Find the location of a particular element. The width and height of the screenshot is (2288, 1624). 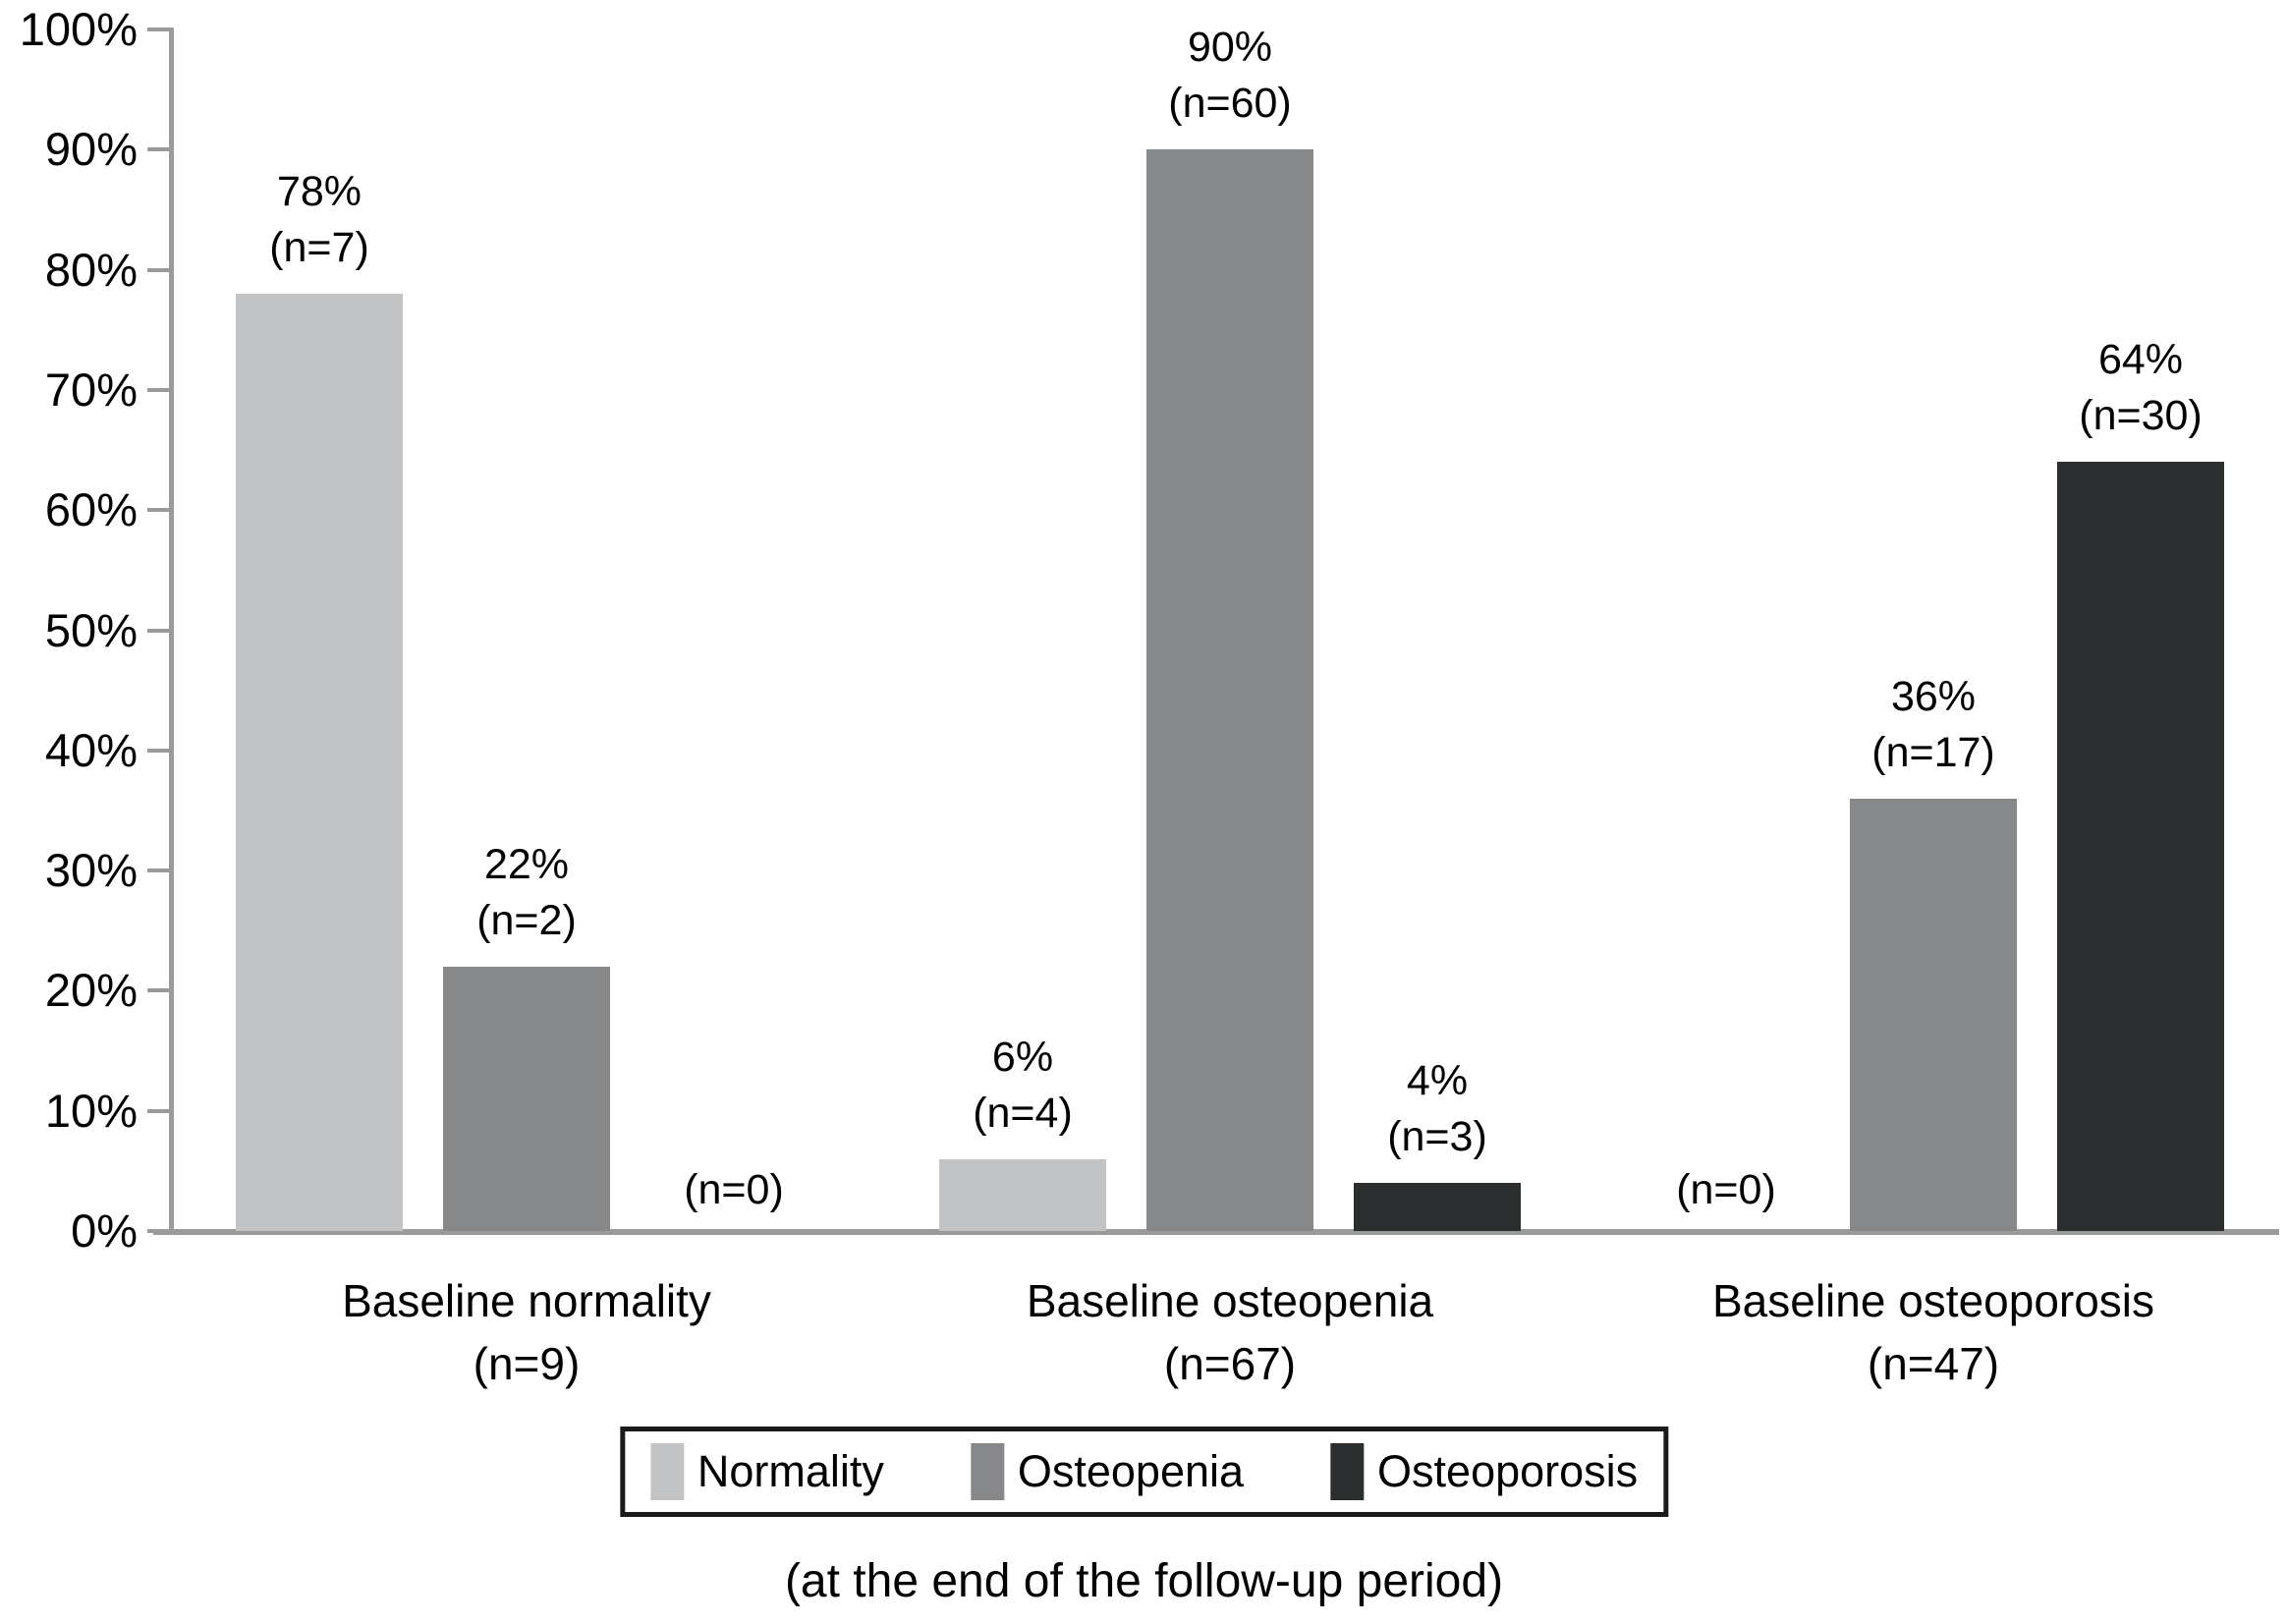

bar-value-label: 22% (n=2) is located at coordinates (526, 892).